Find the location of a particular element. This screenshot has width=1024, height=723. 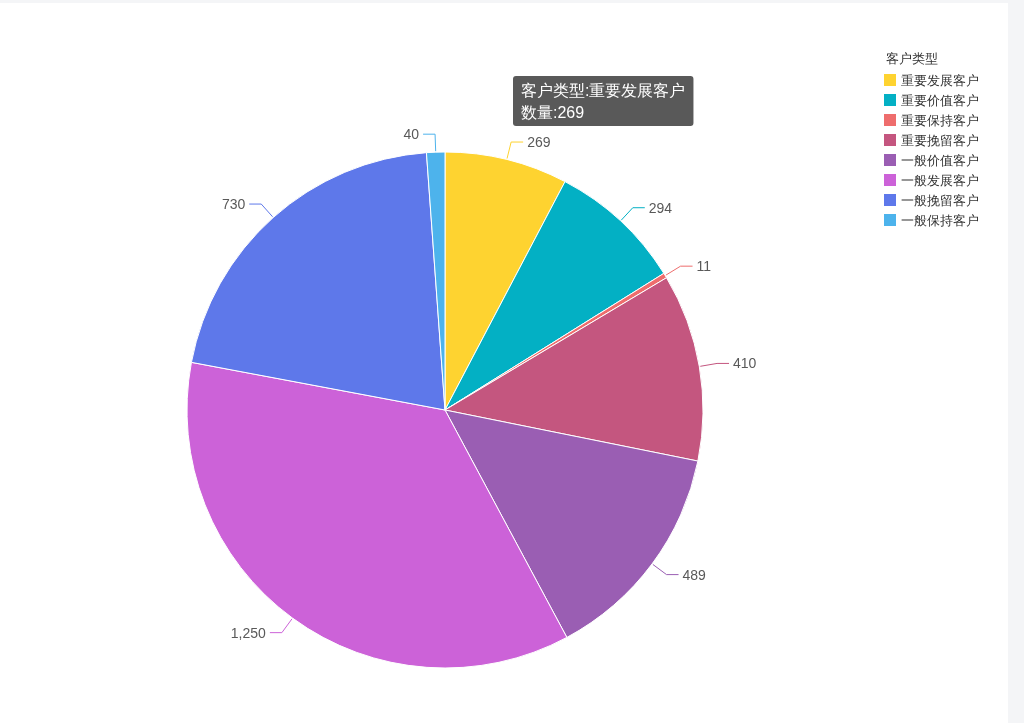

data-label: 489 is located at coordinates (694, 574).